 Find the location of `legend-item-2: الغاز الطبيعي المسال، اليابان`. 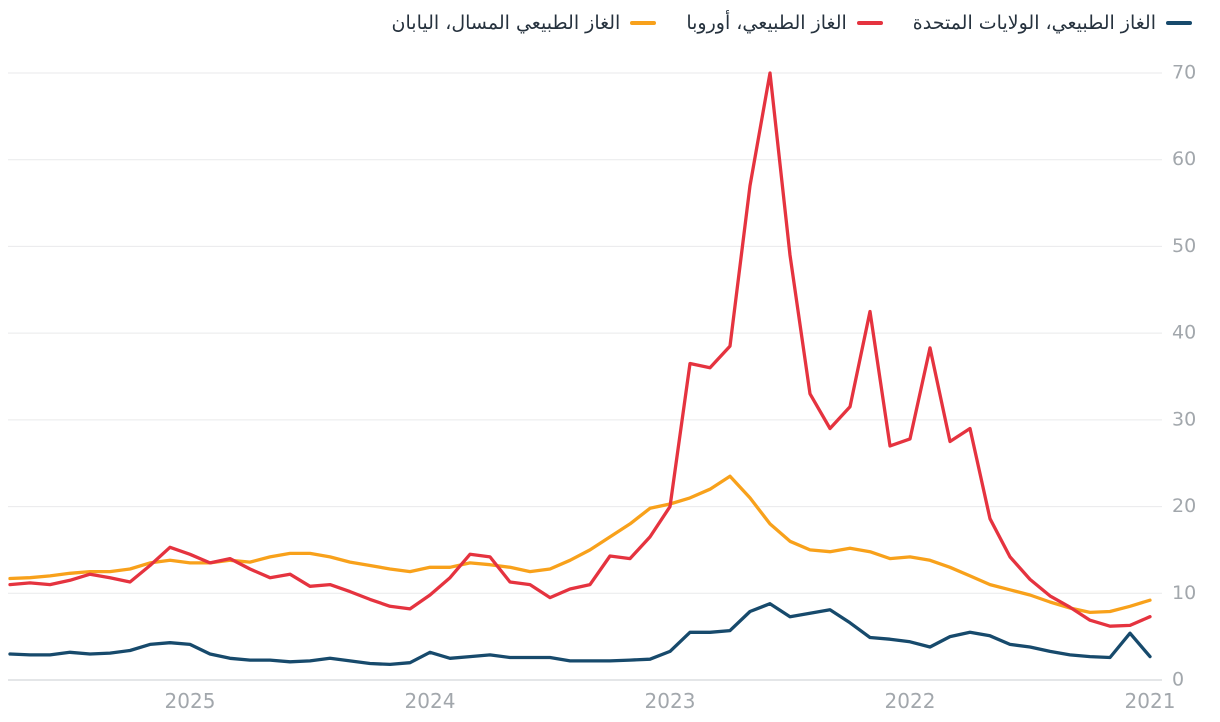

legend-item-2: الغاز الطبيعي المسال، اليابان is located at coordinates (524, 23).